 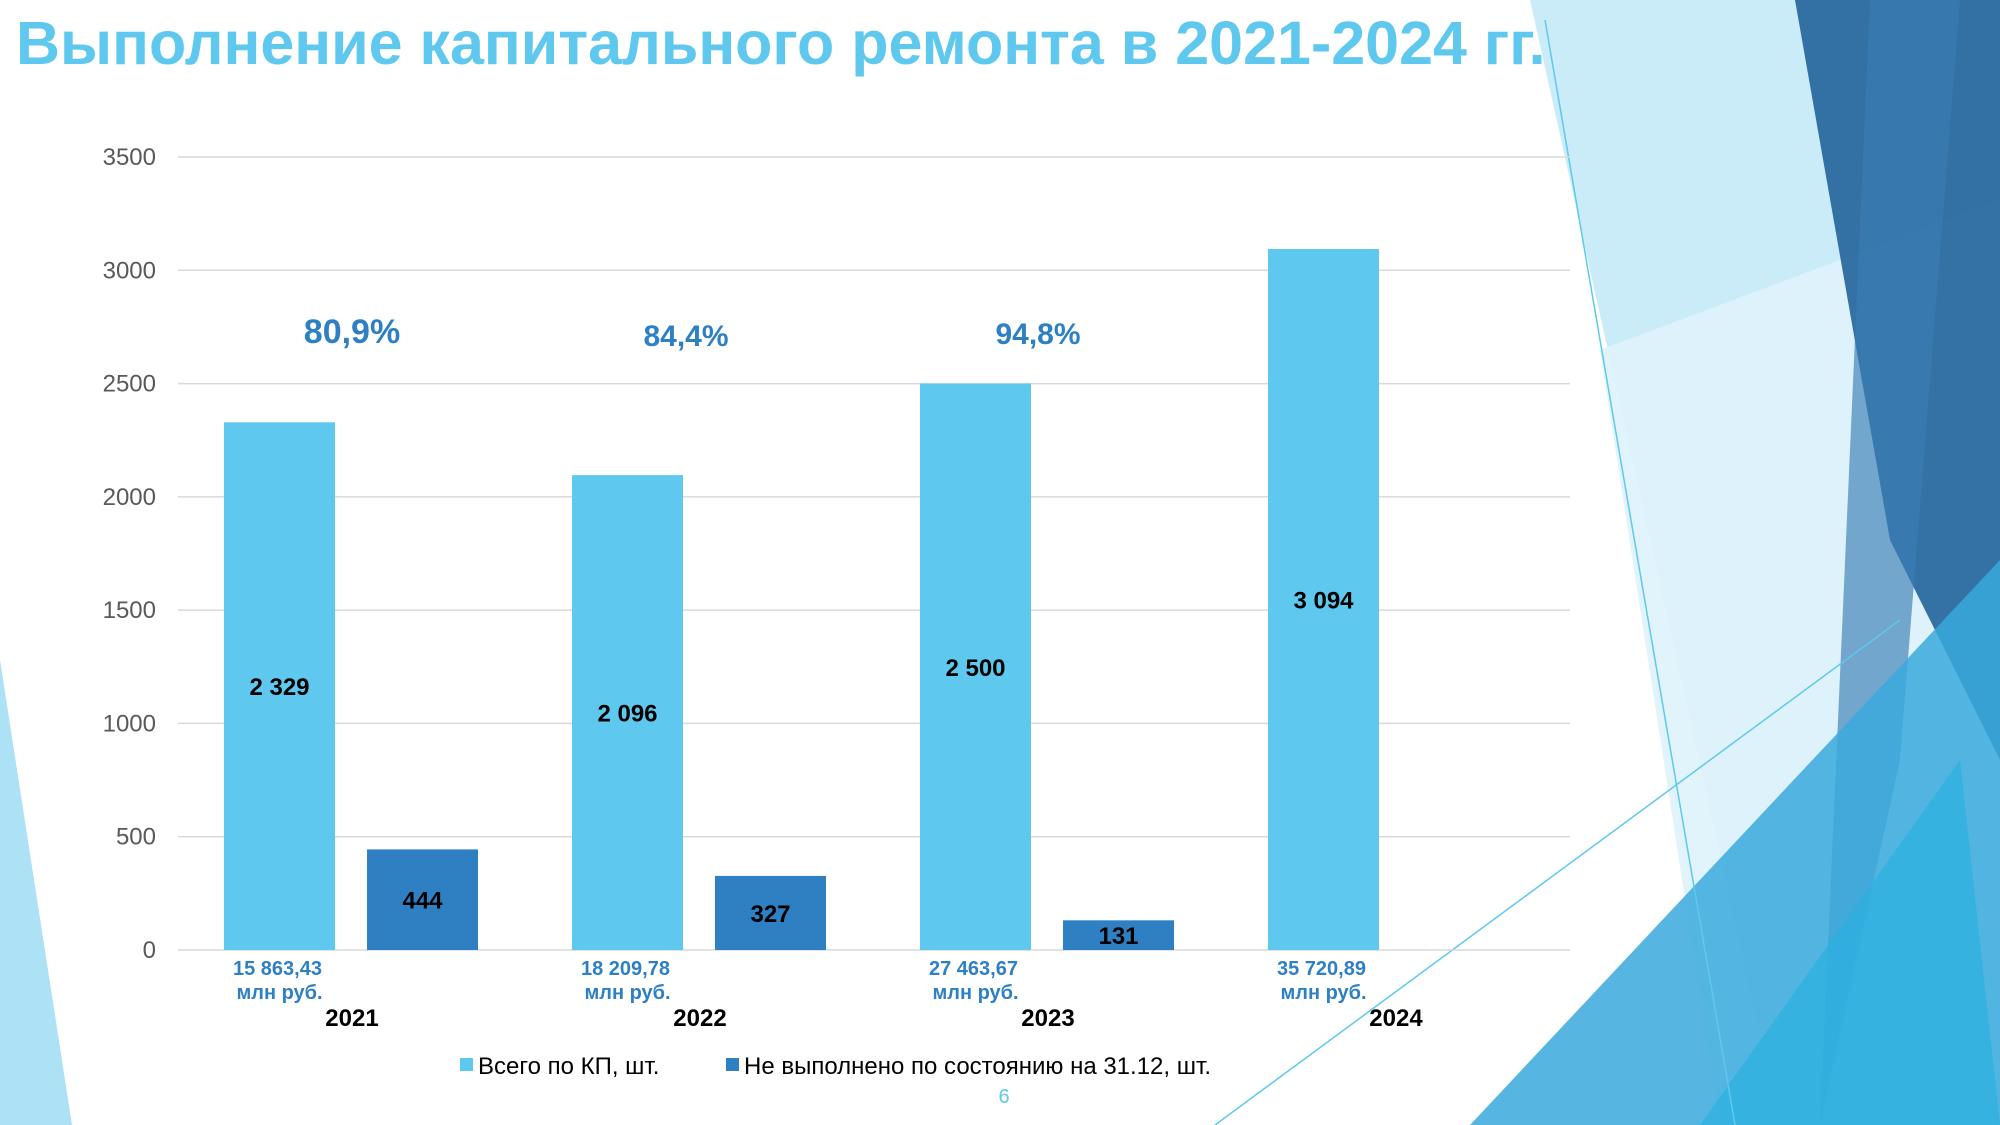 What do you see at coordinates (136, 837) in the screenshot?
I see `y-tick-label: 500` at bounding box center [136, 837].